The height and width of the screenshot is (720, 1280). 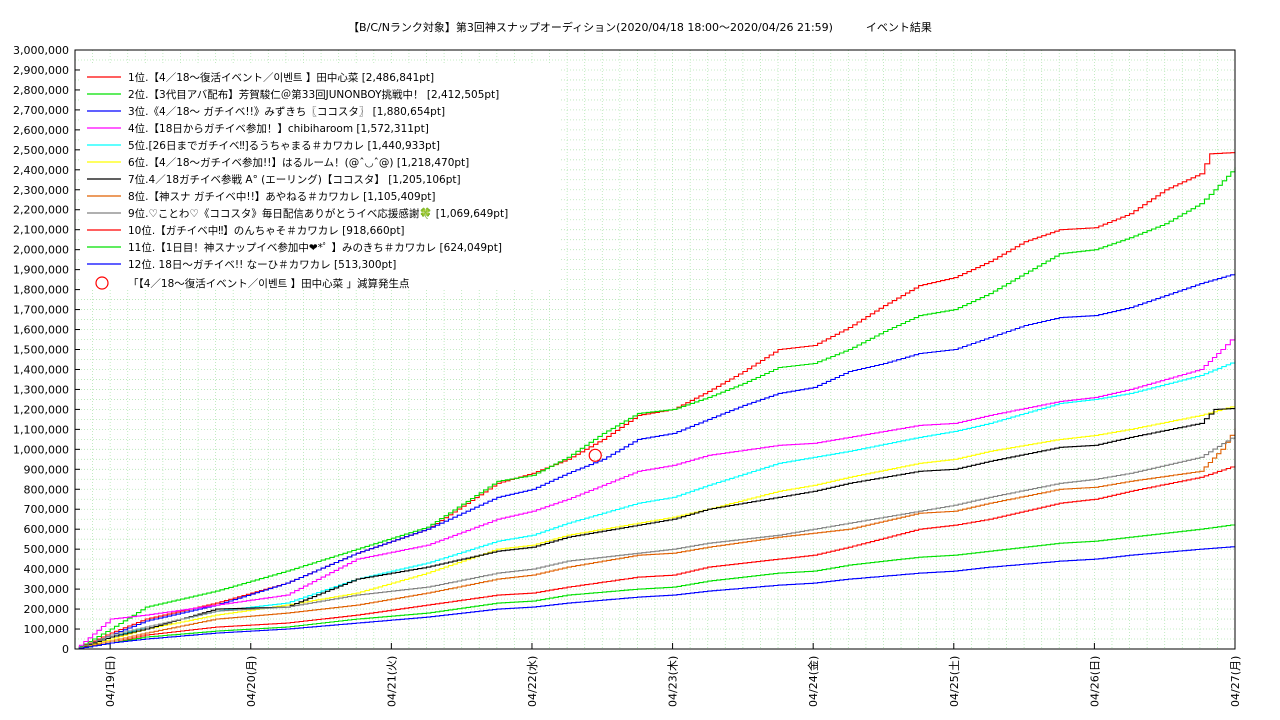 I want to click on y-tick-label: 500,000, so click(x=47, y=549).